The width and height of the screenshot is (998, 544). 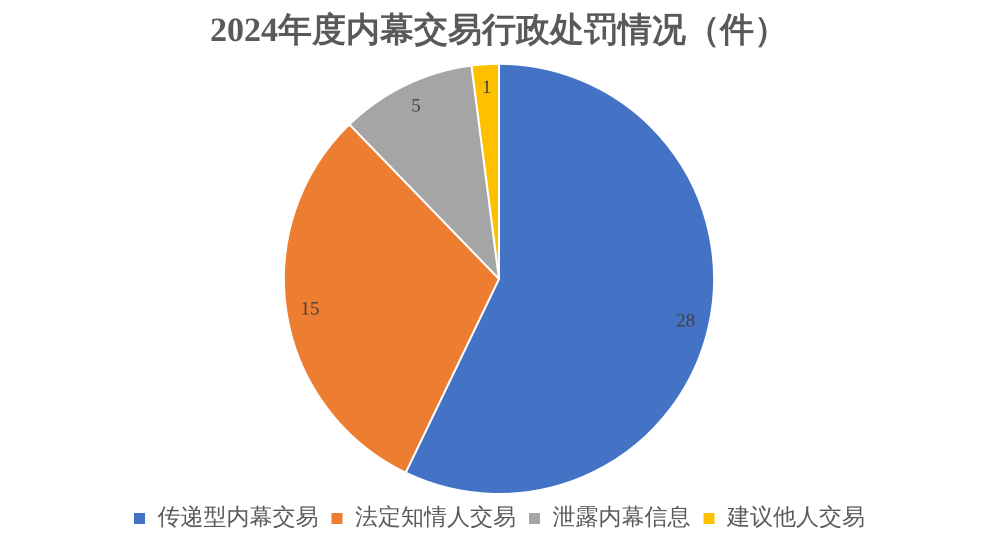 What do you see at coordinates (499, 30) in the screenshot?
I see `chart-title: 2024年度内幕交易行政处罚情况（件）` at bounding box center [499, 30].